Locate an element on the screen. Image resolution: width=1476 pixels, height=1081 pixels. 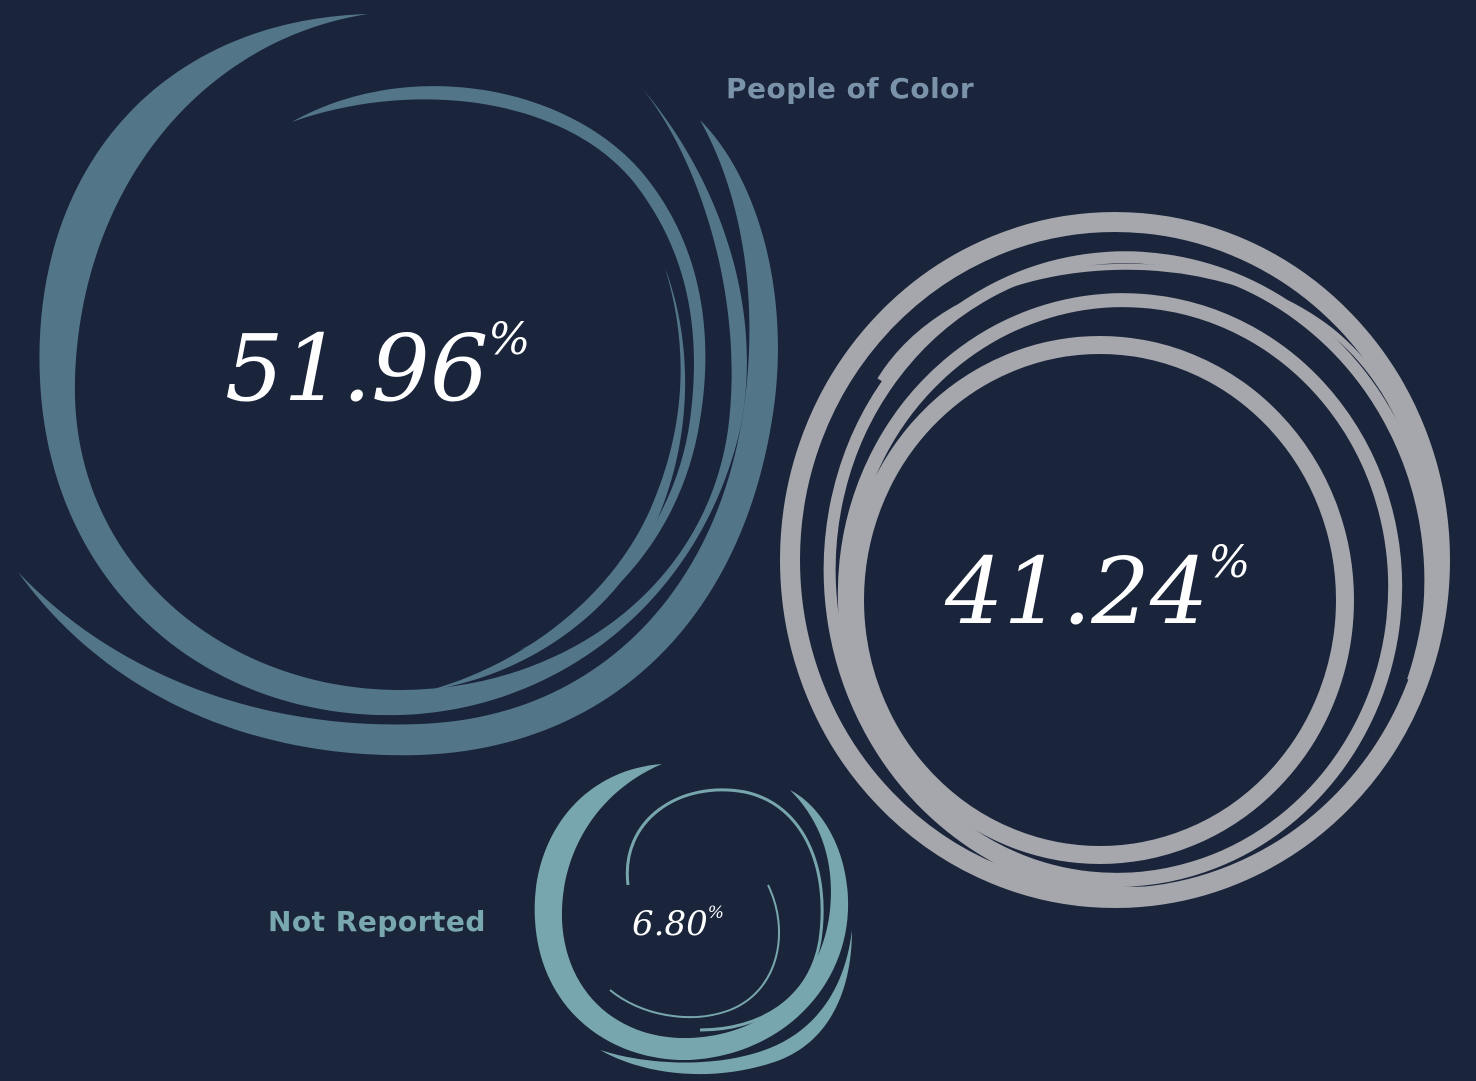
nr-swirl-outer is located at coordinates (726, 1002).